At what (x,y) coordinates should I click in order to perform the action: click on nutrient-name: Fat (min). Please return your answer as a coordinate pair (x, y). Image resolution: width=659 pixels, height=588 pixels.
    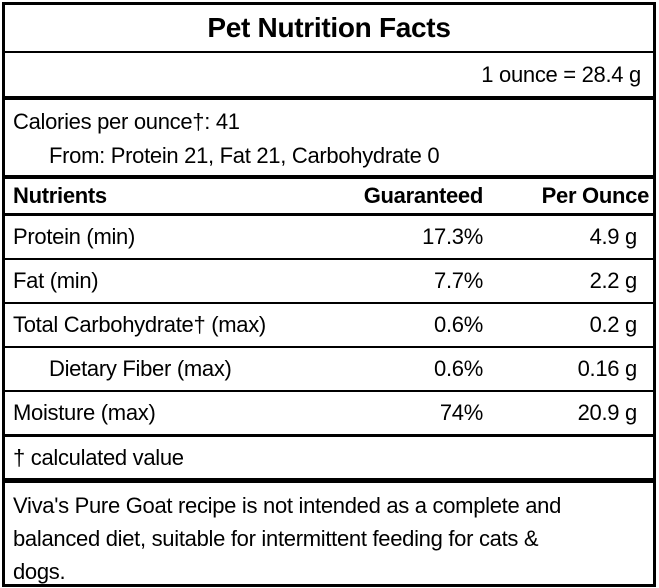
    Looking at the image, I should click on (56, 280).